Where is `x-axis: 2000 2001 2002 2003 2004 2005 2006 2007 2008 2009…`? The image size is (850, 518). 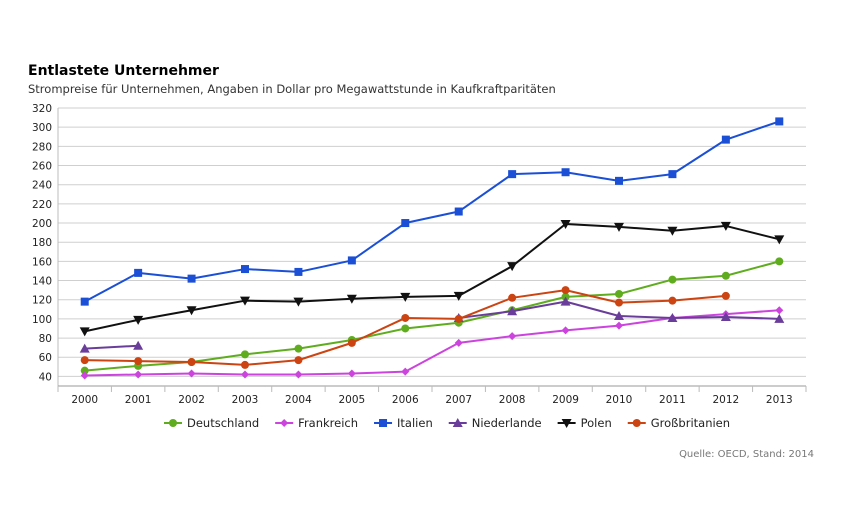
x-axis: 2000 2001 2002 2003 2004 2005 2006 2007 2008 2009… is located at coordinates (432, 395).